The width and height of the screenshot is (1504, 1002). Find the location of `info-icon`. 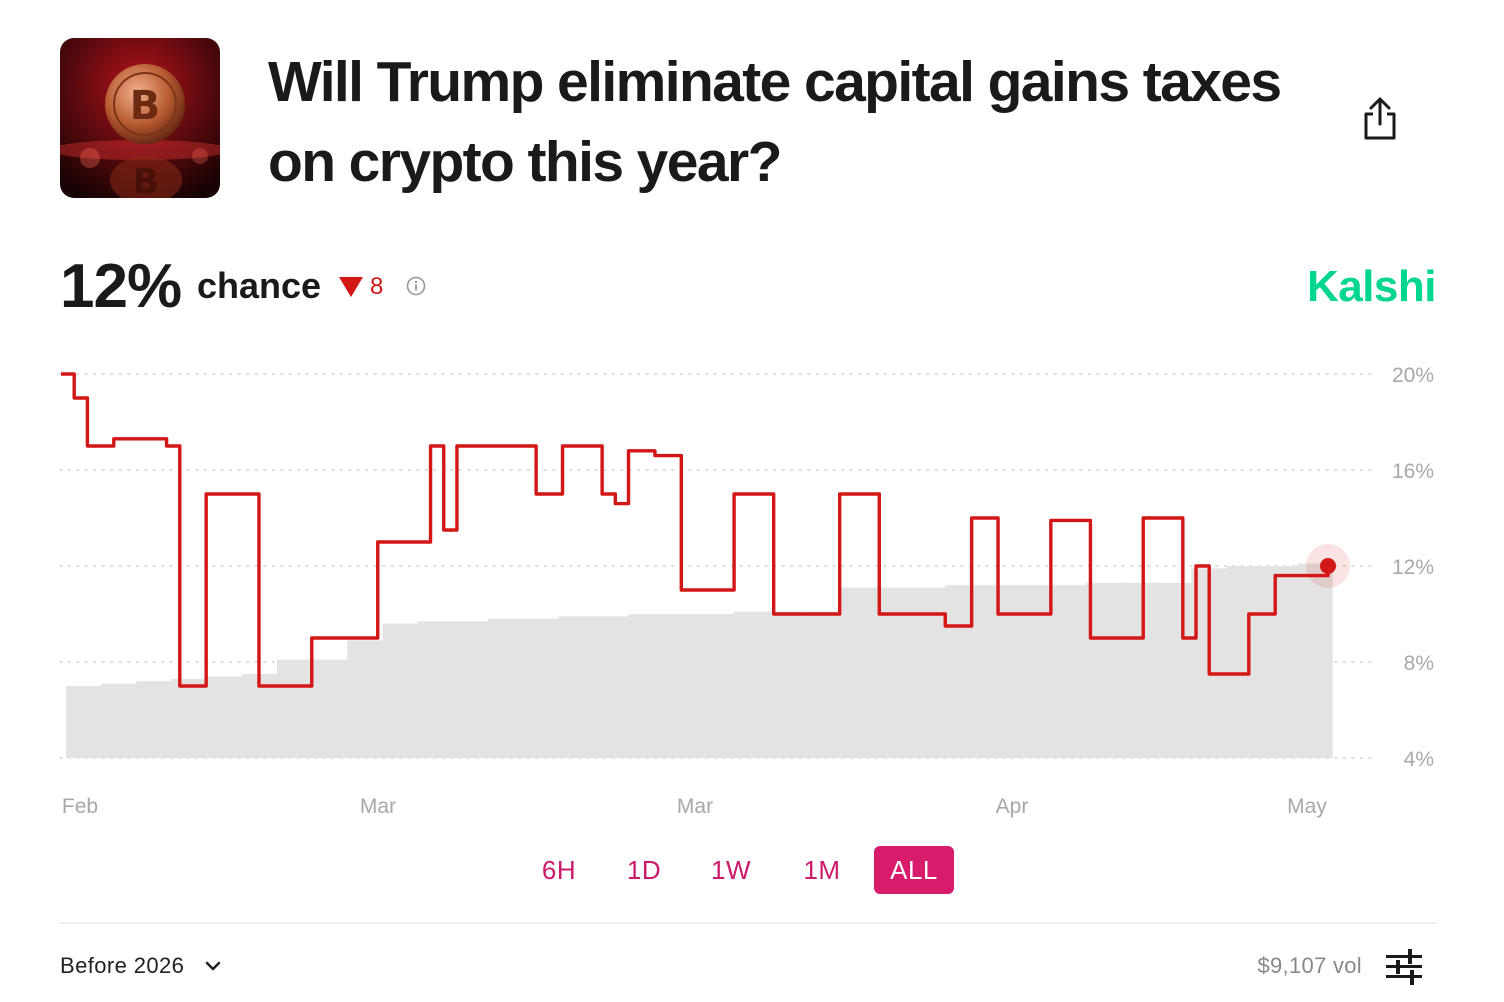

info-icon is located at coordinates (416, 286).